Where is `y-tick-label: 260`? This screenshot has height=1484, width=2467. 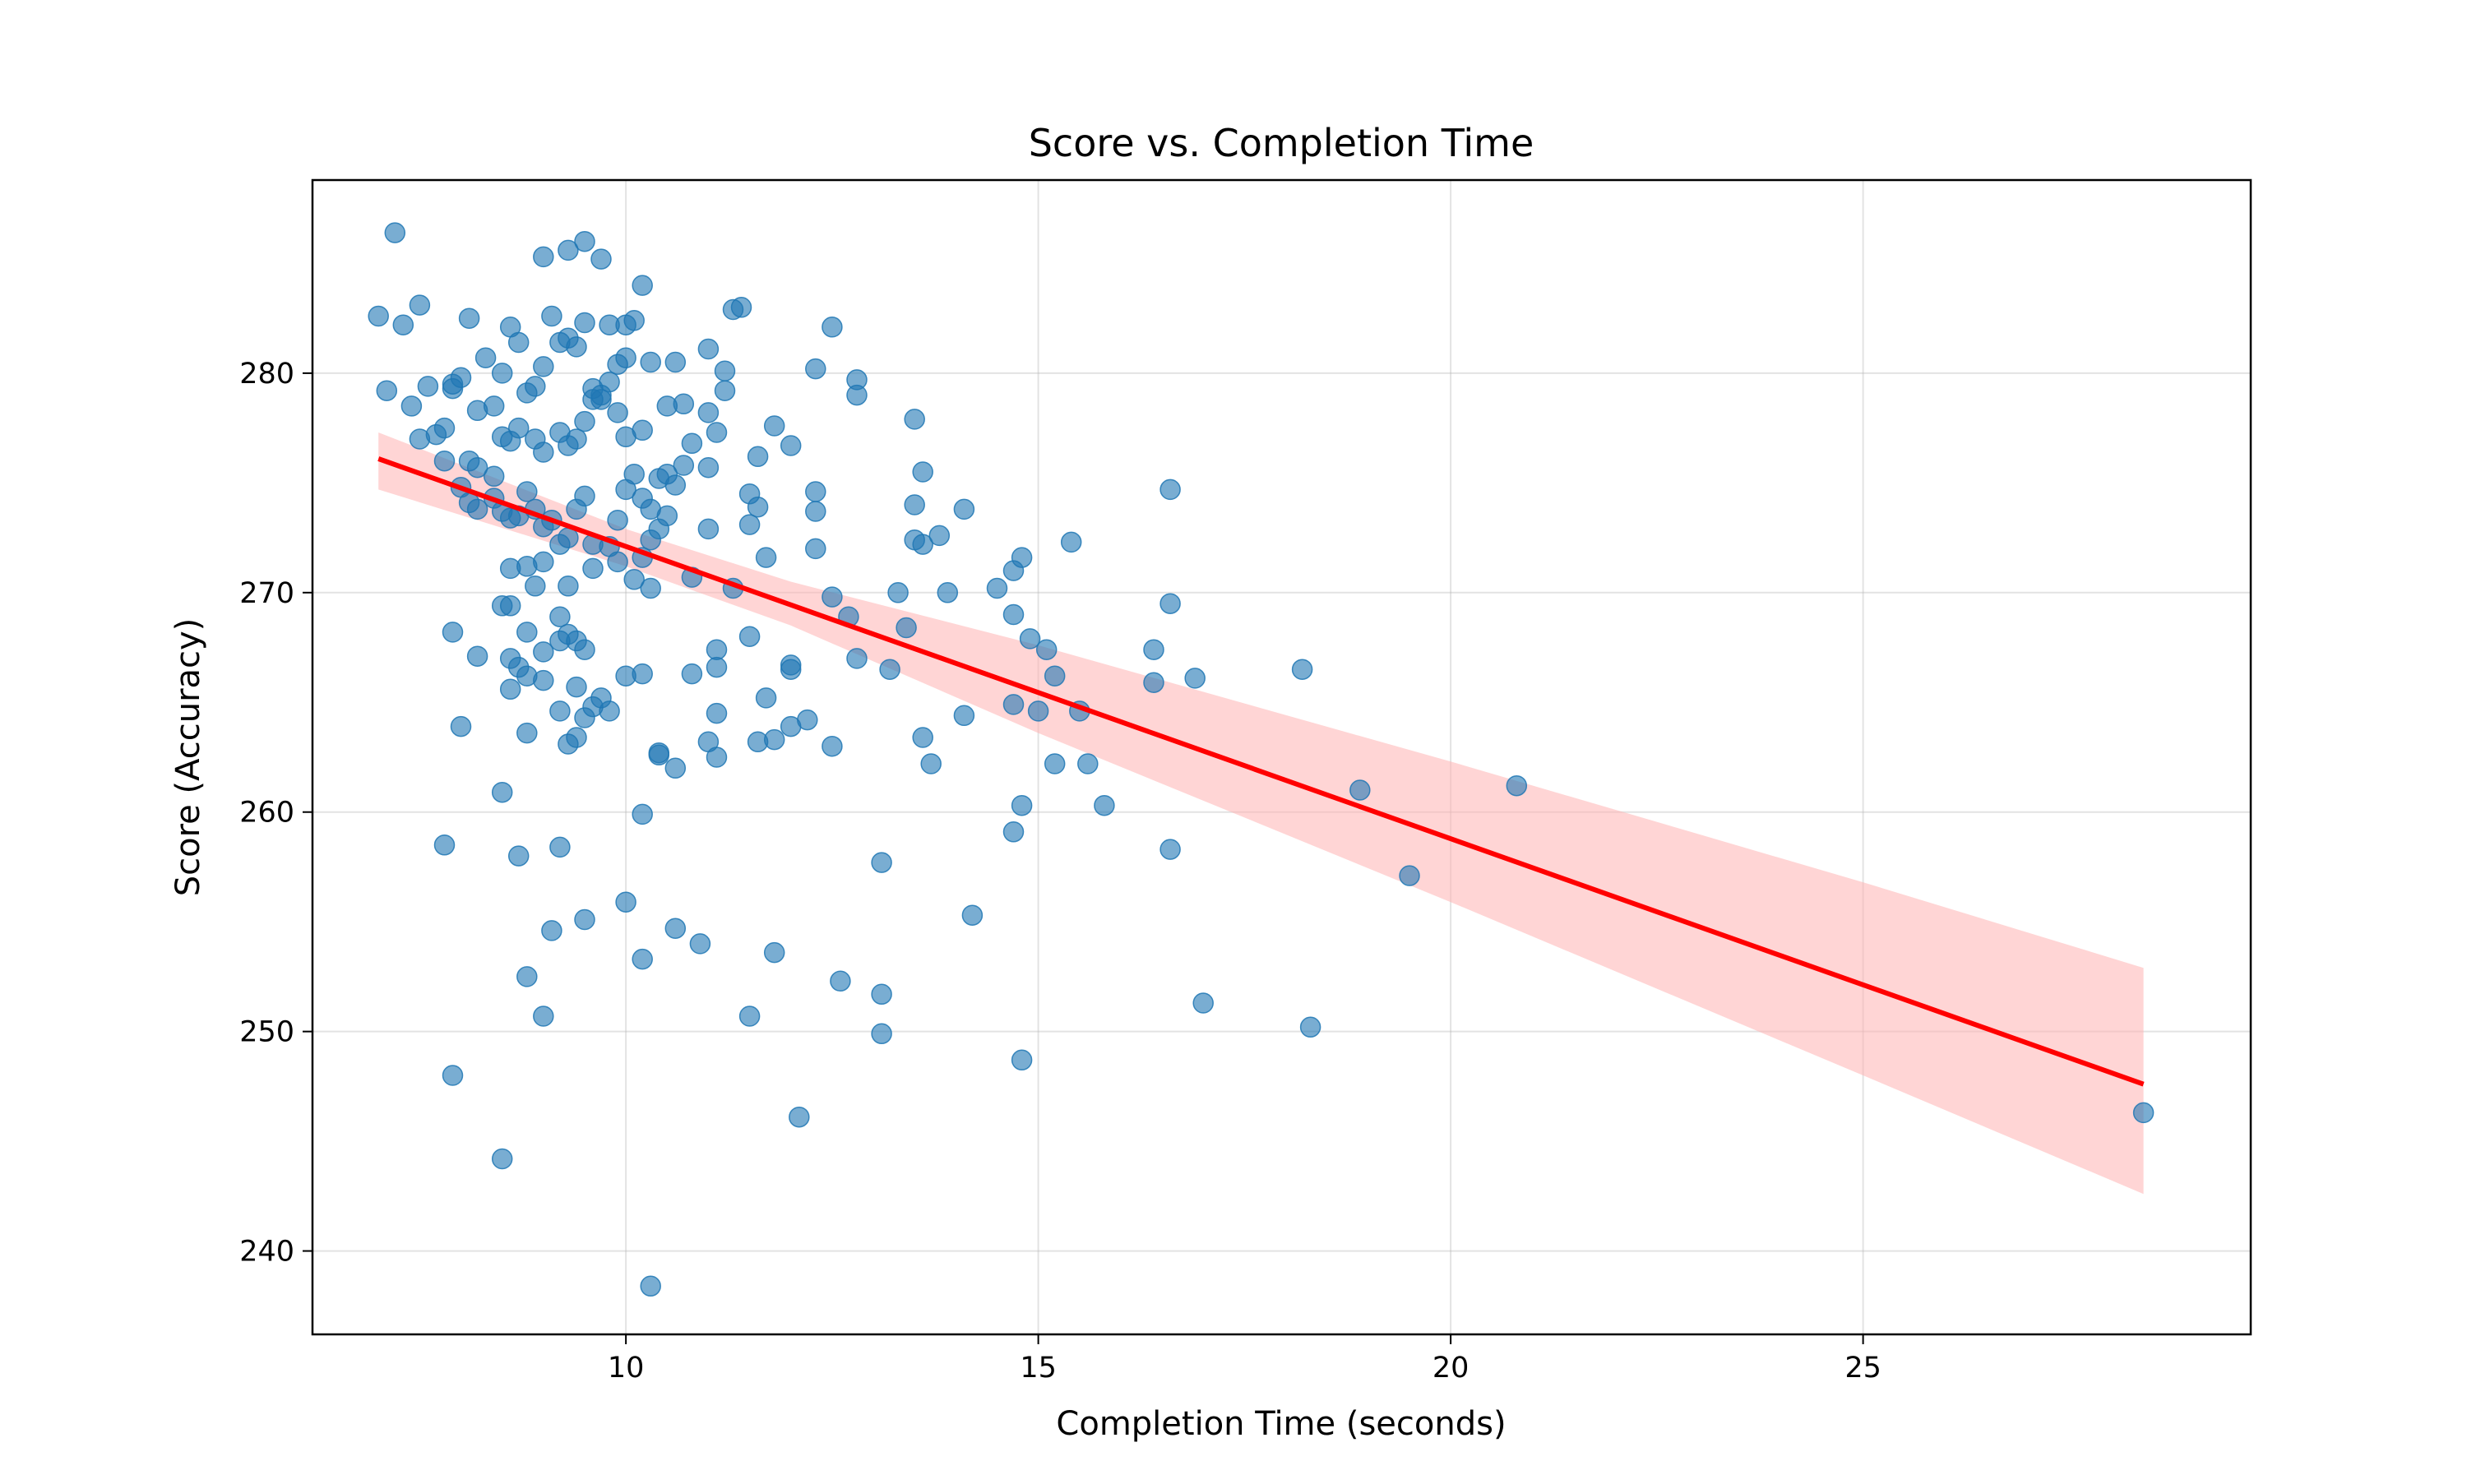 y-tick-label: 260 is located at coordinates (266, 813).